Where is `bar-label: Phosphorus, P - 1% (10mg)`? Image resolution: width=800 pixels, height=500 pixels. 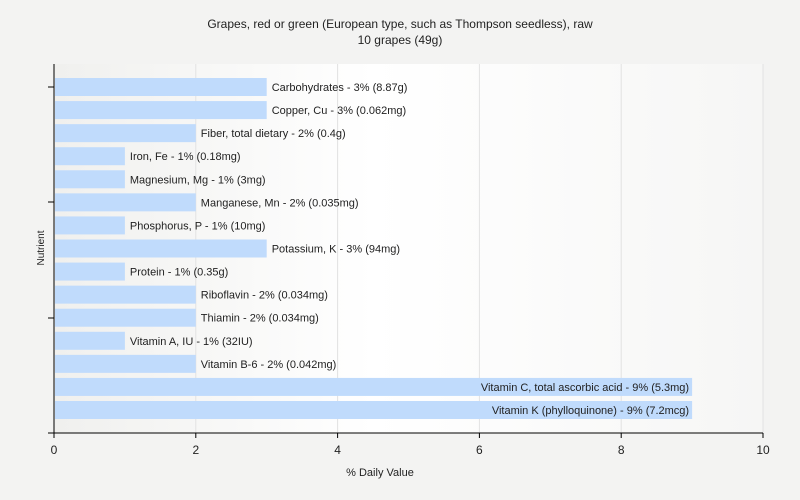
bar-label: Phosphorus, P - 1% (10mg) is located at coordinates (198, 226).